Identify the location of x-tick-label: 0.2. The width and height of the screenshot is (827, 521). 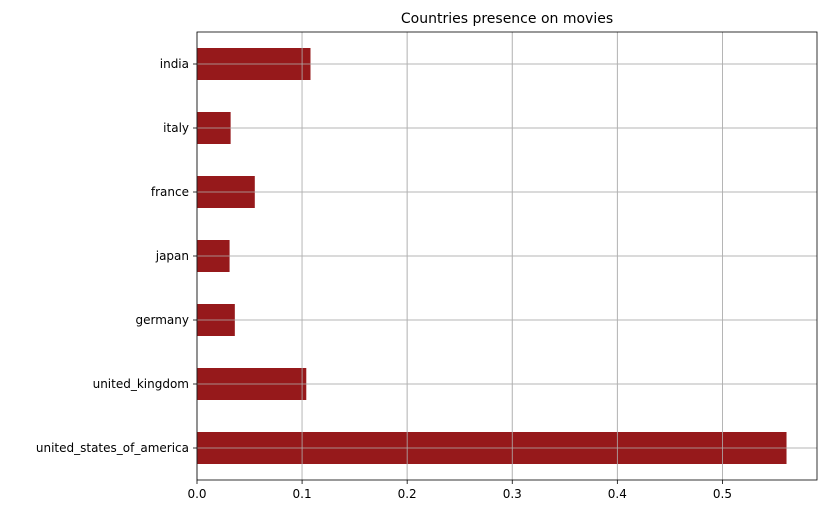
(407, 494).